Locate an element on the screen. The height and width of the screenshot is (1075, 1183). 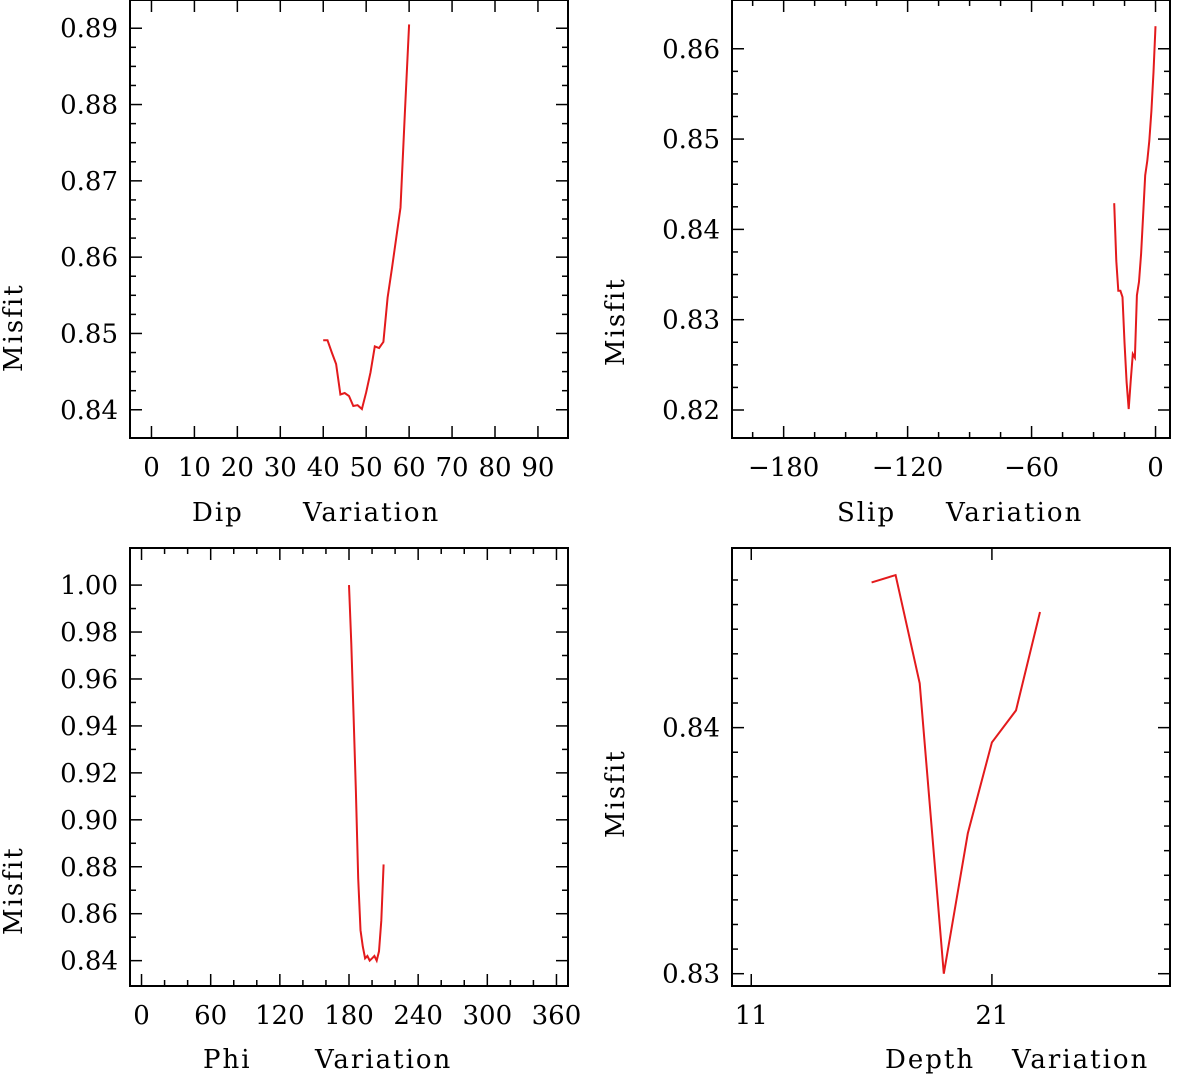
phi-xtick-label: 300 is located at coordinates (487, 1016).